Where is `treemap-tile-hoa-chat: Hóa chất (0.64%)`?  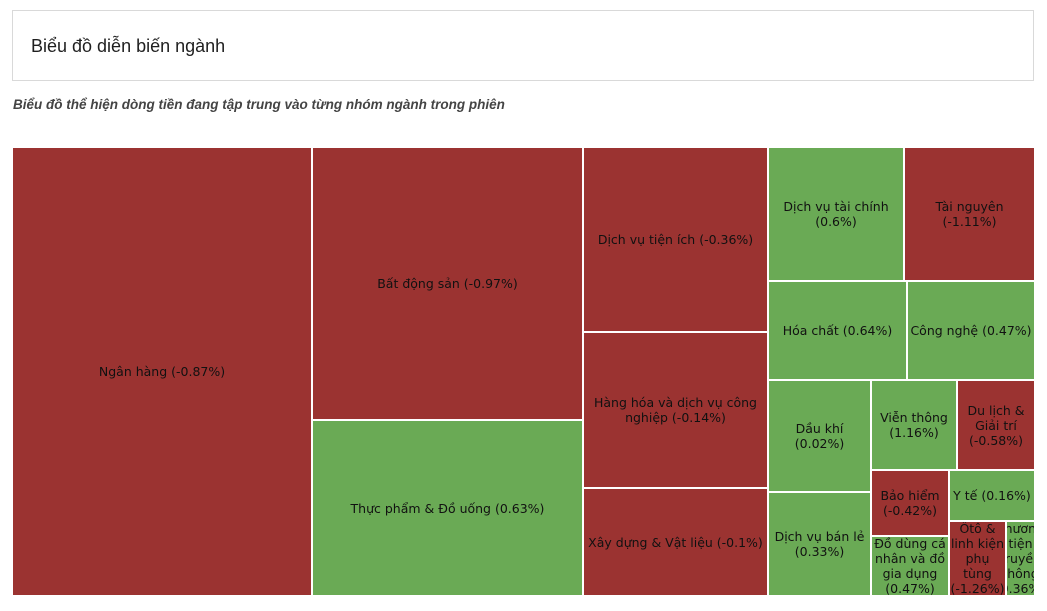 treemap-tile-hoa-chat: Hóa chất (0.64%) is located at coordinates (837, 330).